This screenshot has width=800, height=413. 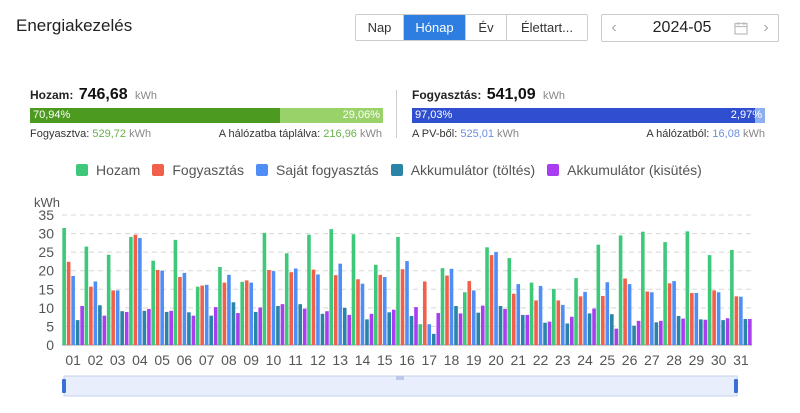 What do you see at coordinates (682, 27) in the screenshot?
I see `month-picker-input: 2024-05` at bounding box center [682, 27].